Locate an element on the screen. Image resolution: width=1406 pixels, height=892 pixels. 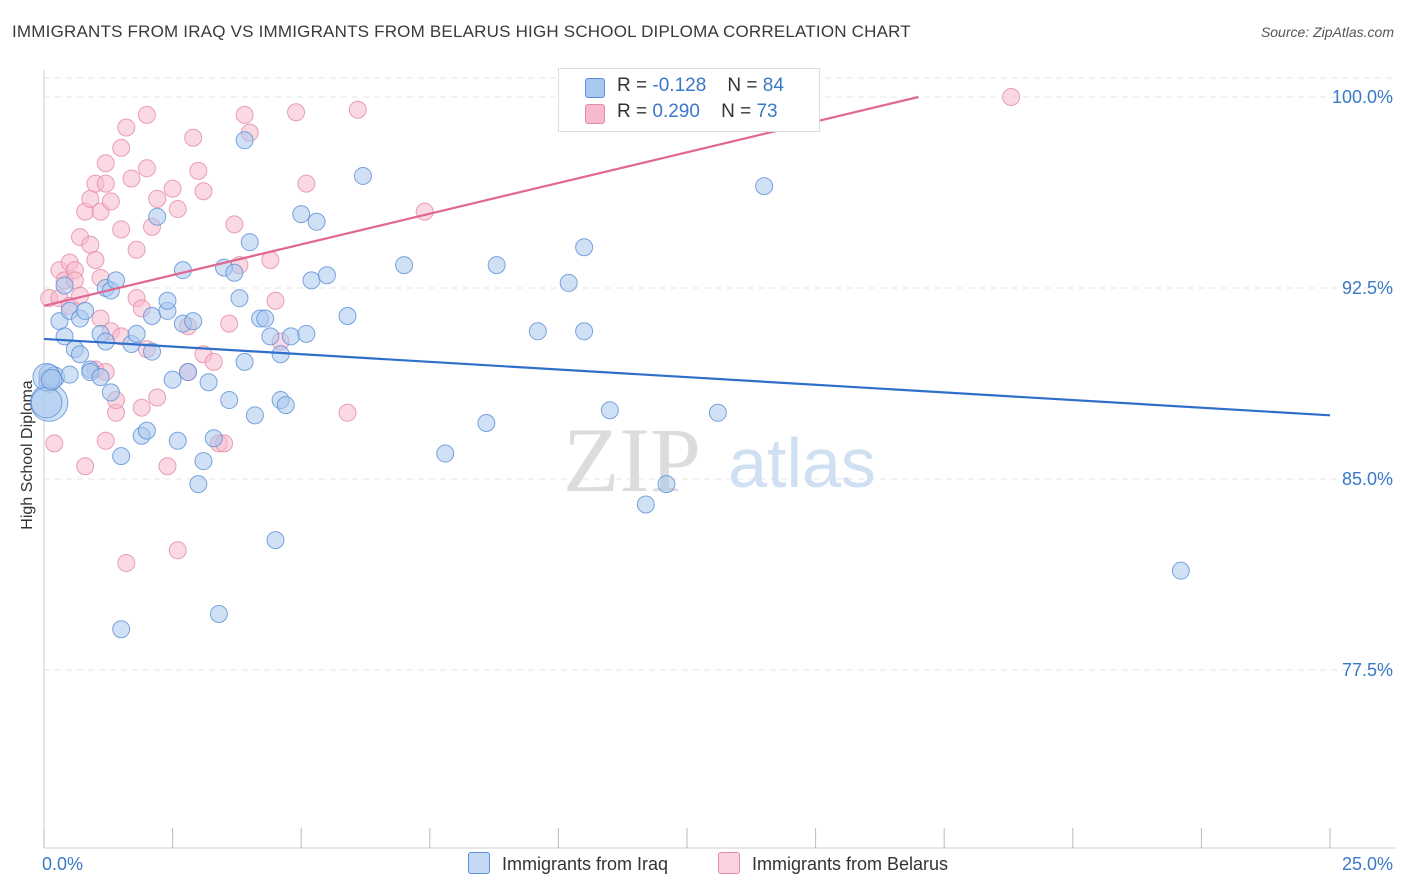
series-legend-belarus: Immigrants from Belarus is located at coordinates (833, 863).